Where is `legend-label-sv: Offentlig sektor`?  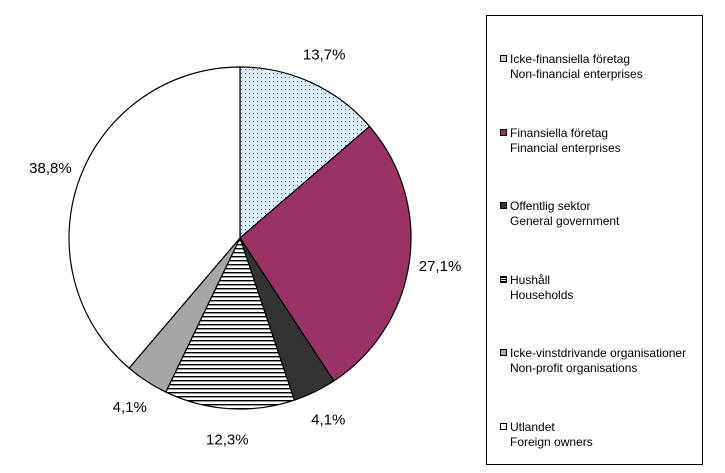 legend-label-sv: Offentlig sektor is located at coordinates (550, 206).